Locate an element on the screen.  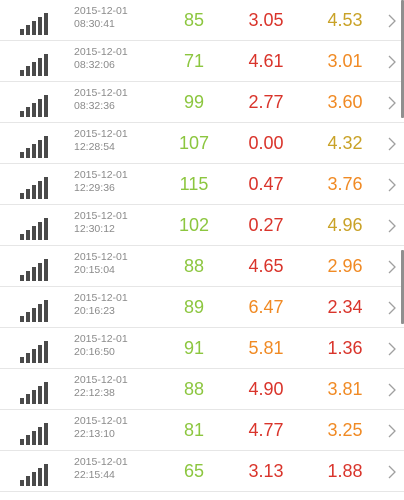
list-item: 2015-12-01 12:28:54 107 0.00 4.32 is located at coordinates (202, 143).